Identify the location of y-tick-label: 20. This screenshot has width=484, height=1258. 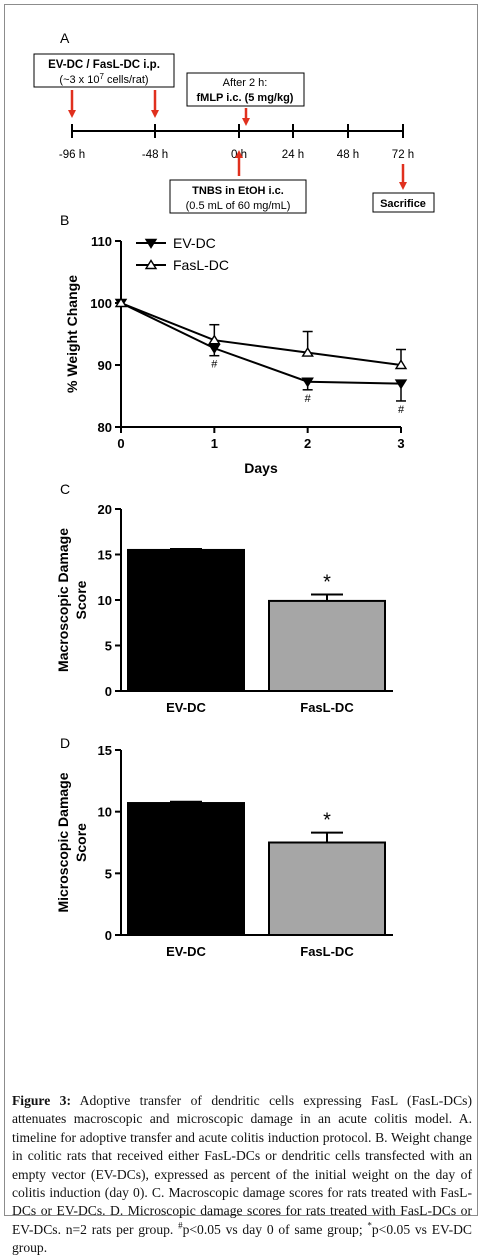
(105, 509).